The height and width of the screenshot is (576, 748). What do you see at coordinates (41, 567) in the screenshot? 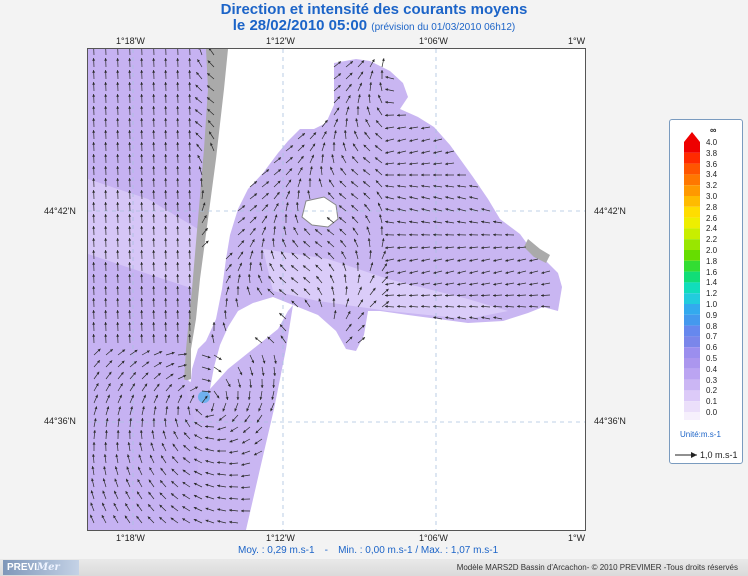
I see `previmer-logo: PREVIMer` at bounding box center [41, 567].